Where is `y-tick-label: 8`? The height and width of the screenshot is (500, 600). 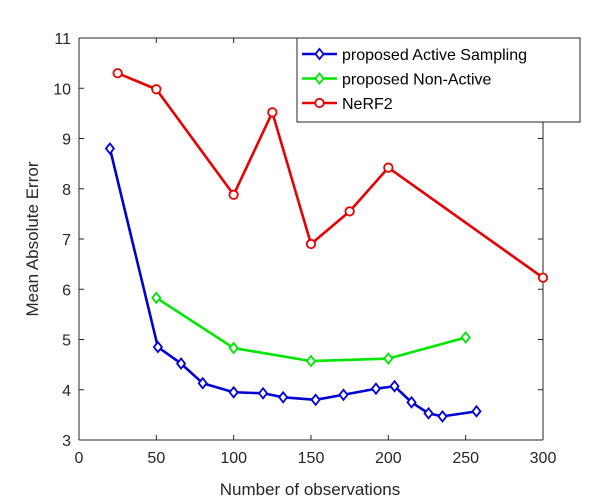 y-tick-label: 8 is located at coordinates (66, 190).